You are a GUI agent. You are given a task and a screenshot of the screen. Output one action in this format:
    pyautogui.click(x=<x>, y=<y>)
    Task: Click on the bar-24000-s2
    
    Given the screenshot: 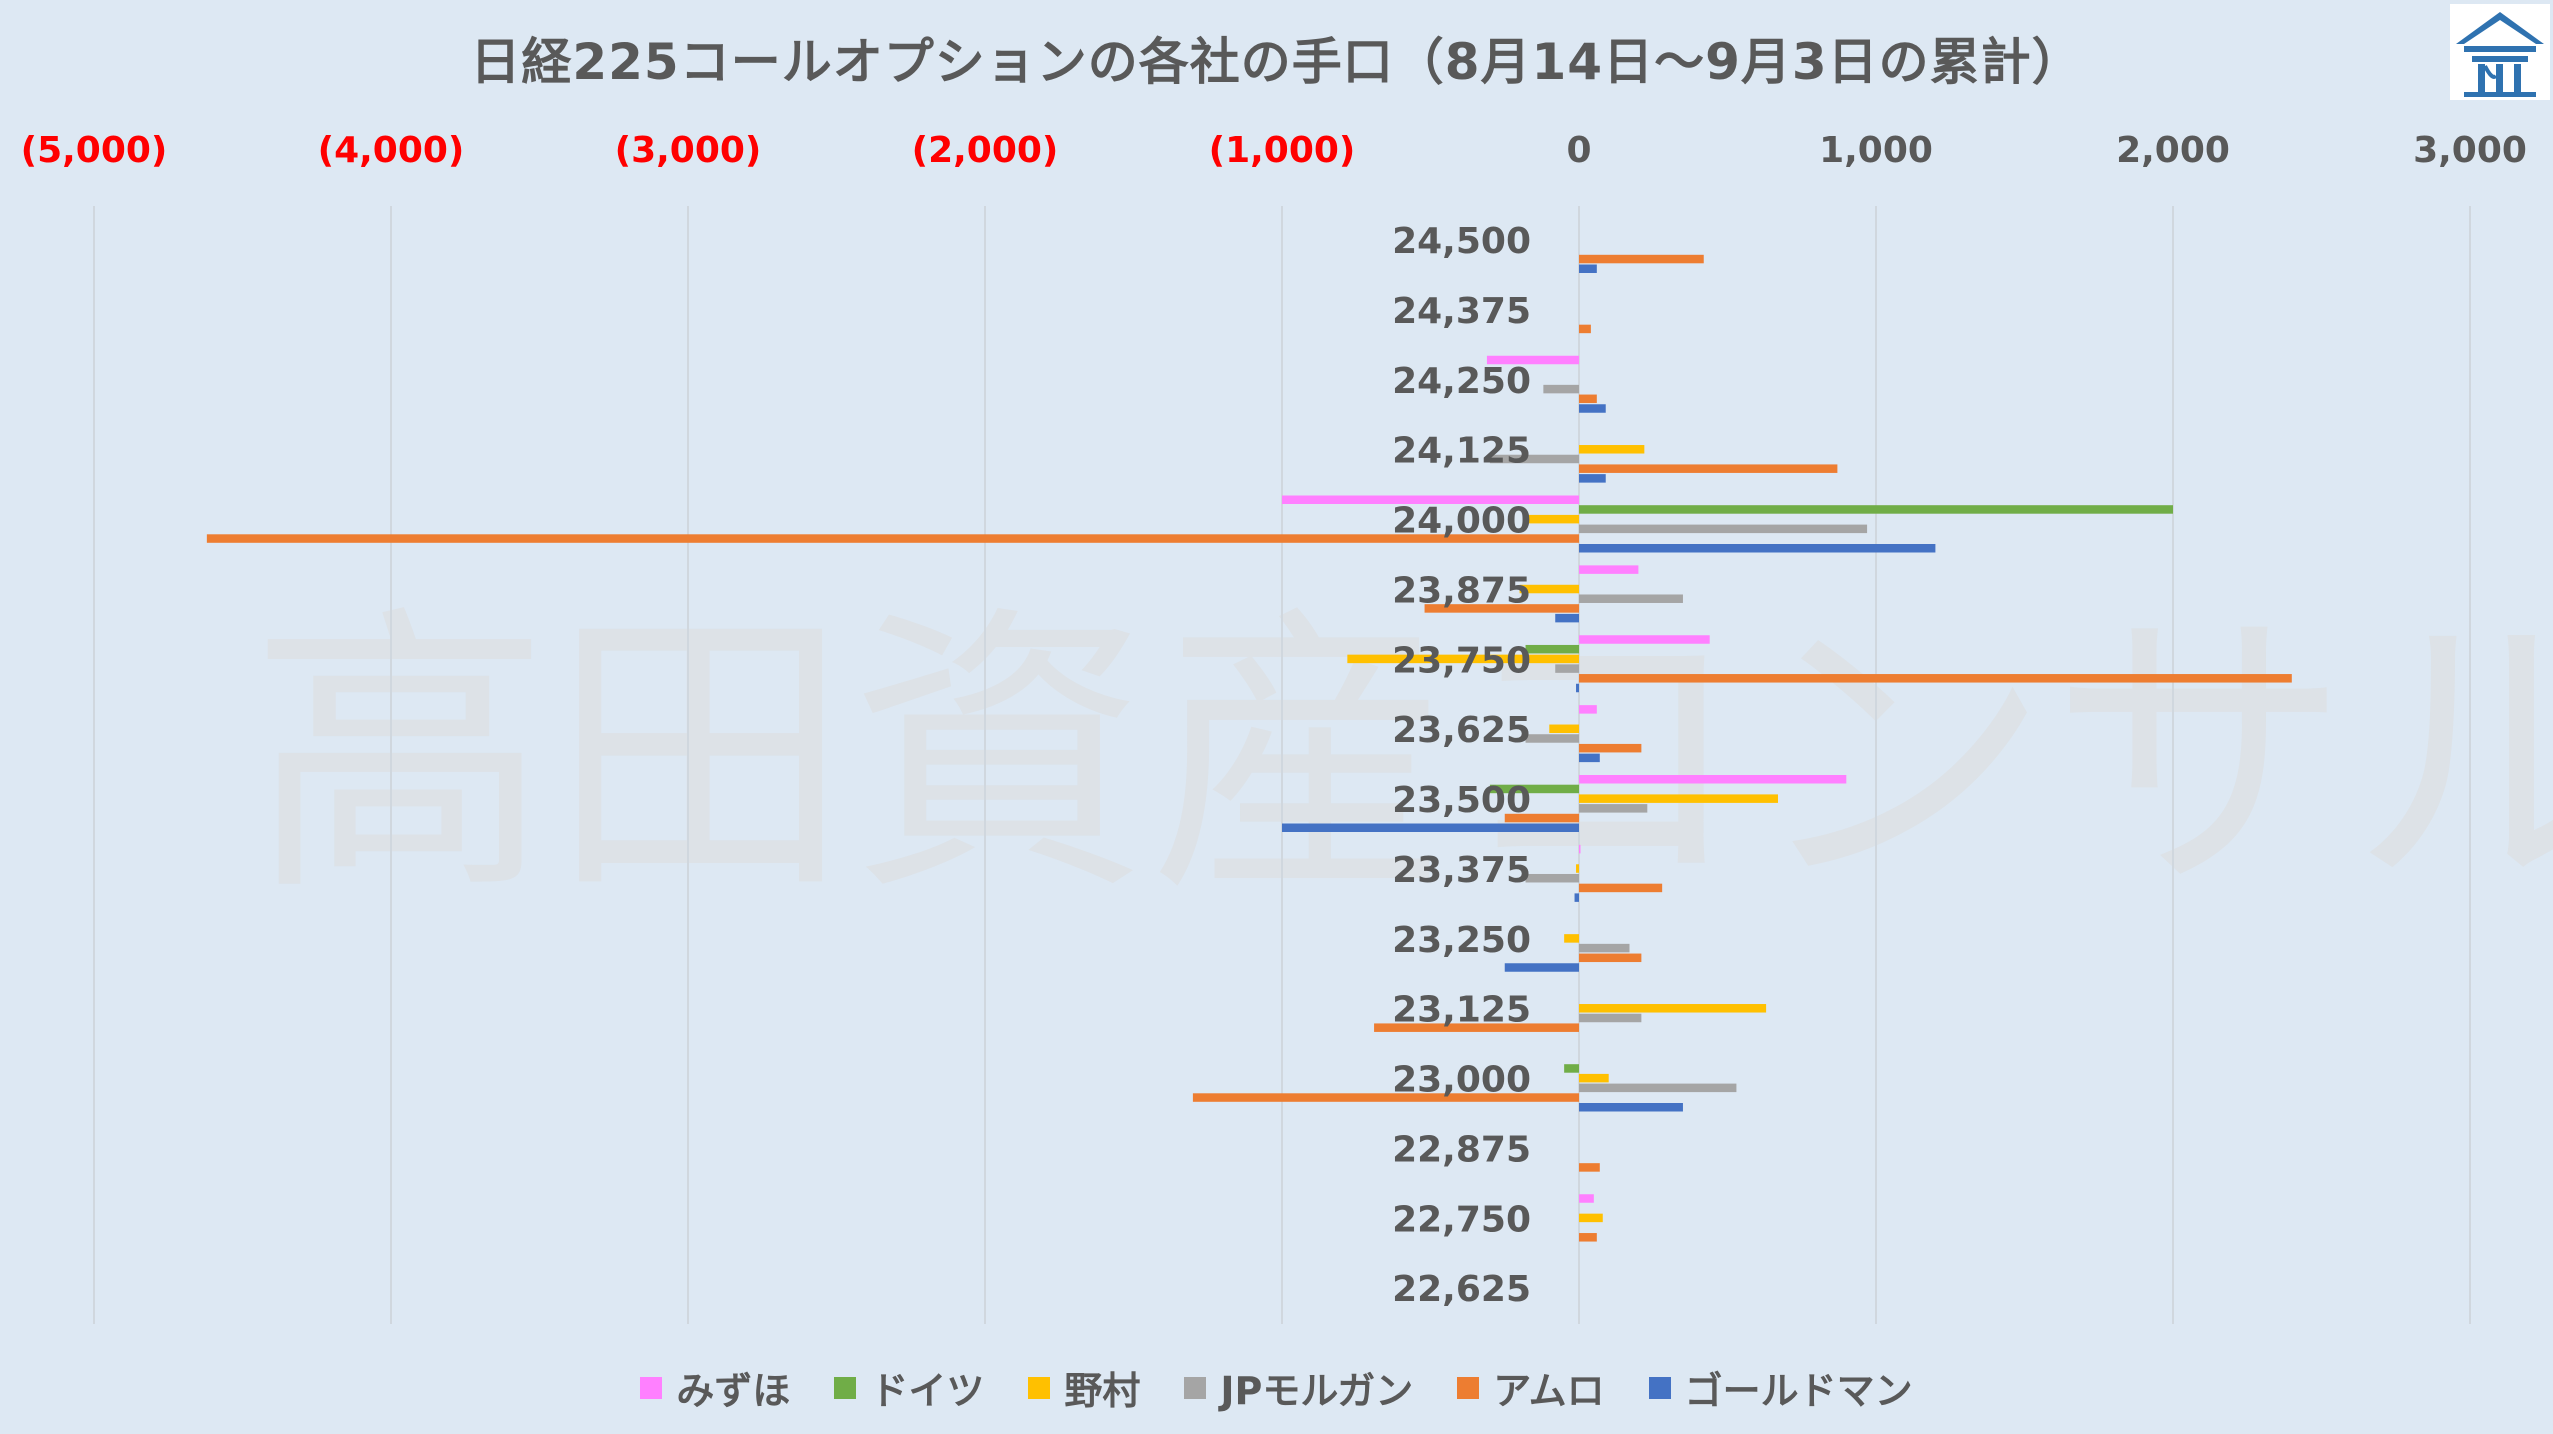 What is the action you would take?
    pyautogui.click(x=1552, y=519)
    